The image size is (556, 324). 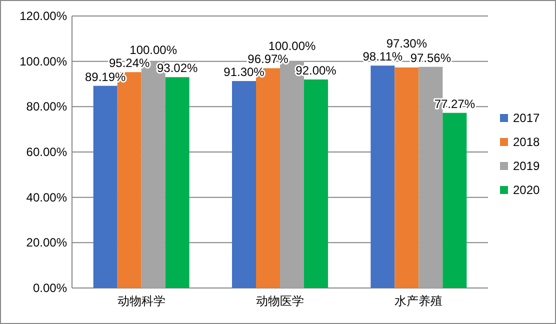 I want to click on y-tick-label: 40.00%, so click(x=47, y=197).